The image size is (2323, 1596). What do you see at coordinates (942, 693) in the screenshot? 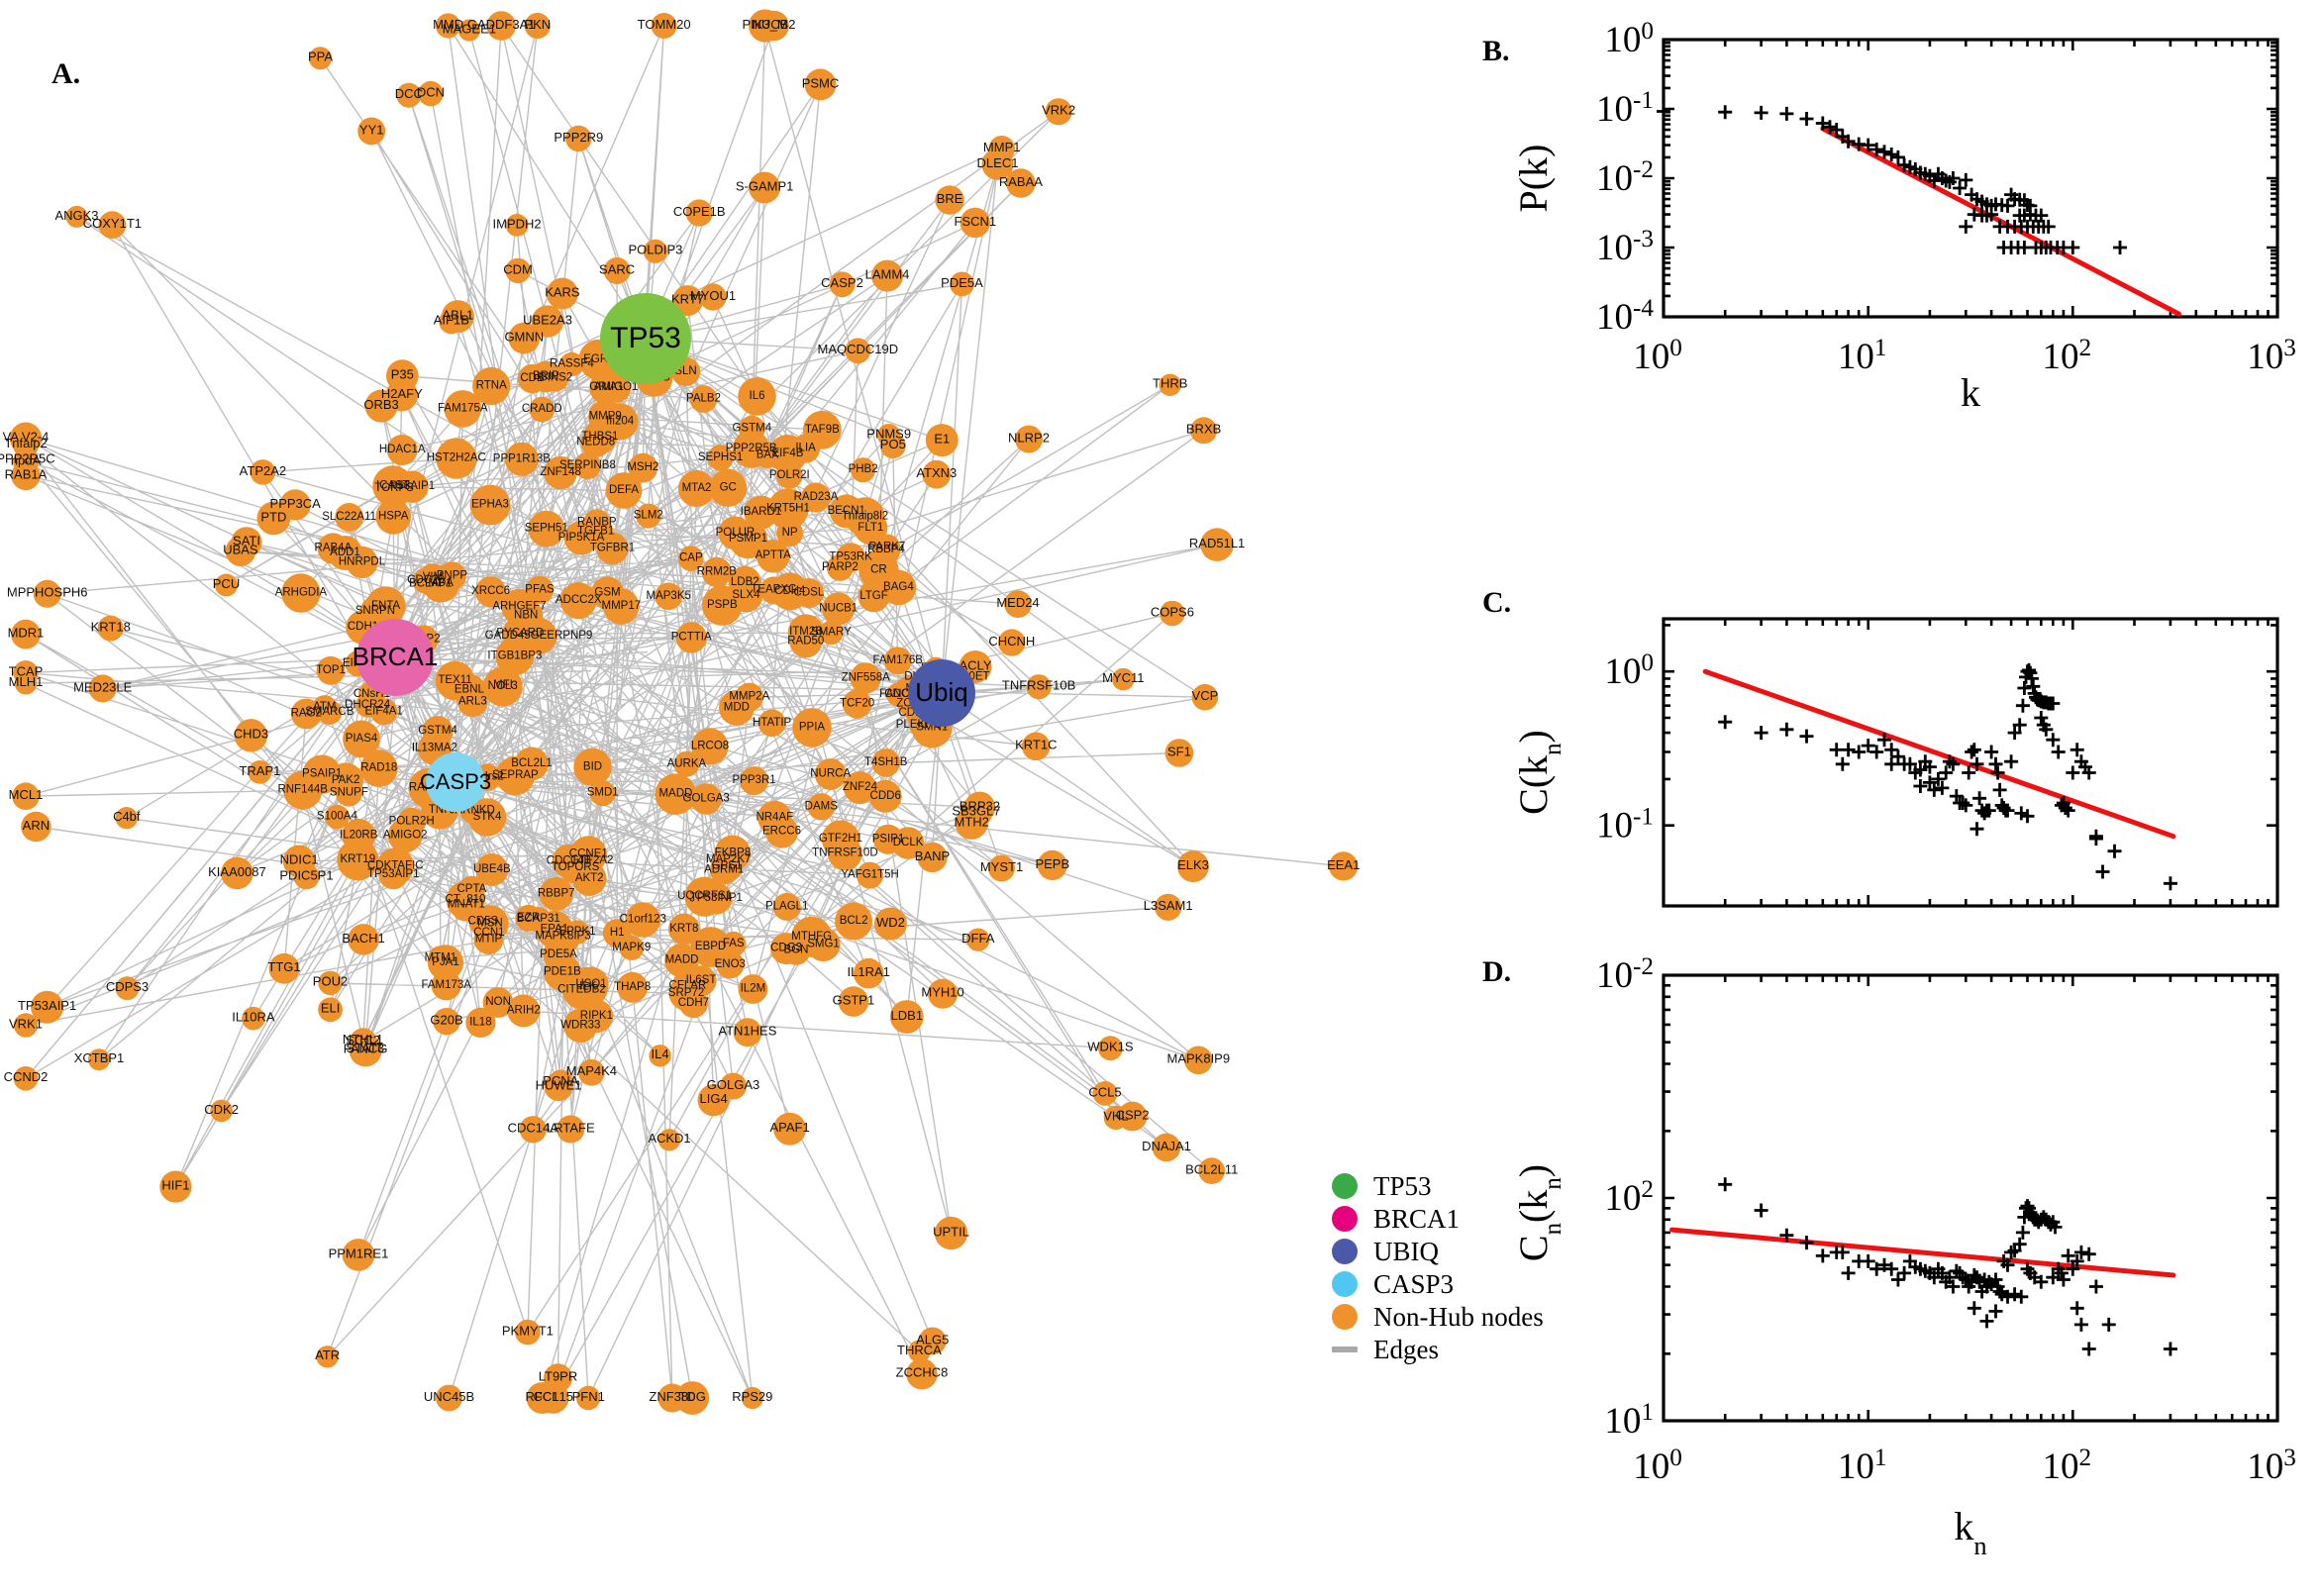
I see `hub-node-ubiq` at bounding box center [942, 693].